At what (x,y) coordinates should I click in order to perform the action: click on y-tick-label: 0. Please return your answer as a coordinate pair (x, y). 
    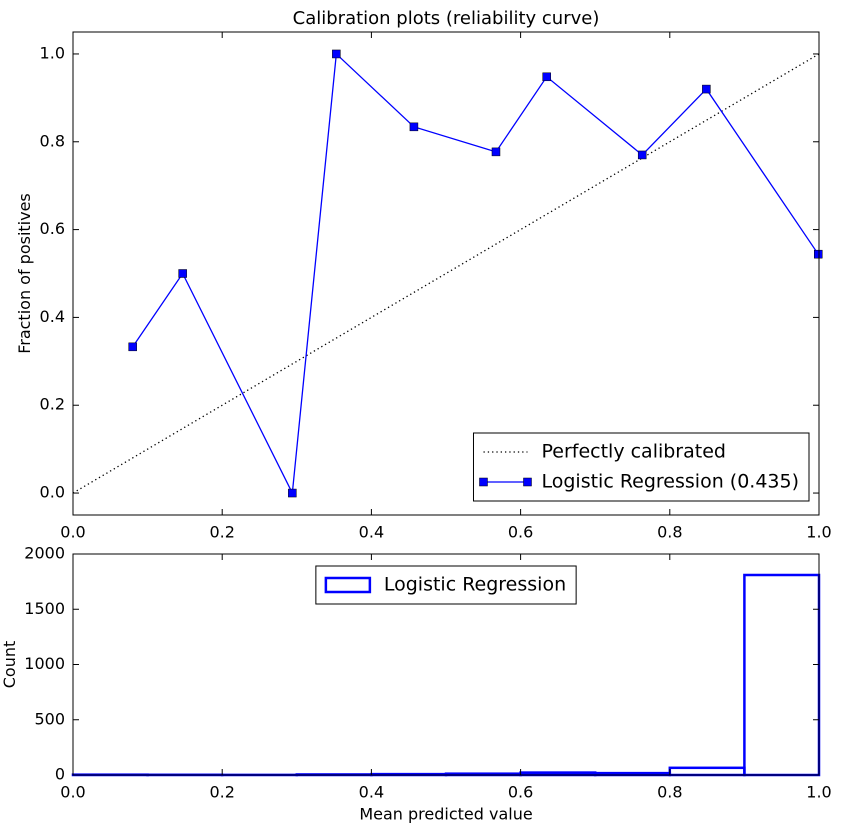
    Looking at the image, I should click on (60, 774).